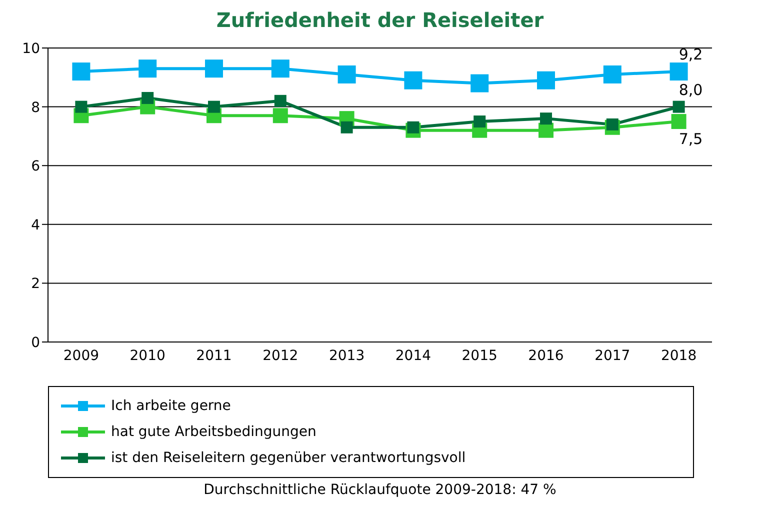 The height and width of the screenshot is (529, 760). Describe the element at coordinates (280, 356) in the screenshot. I see `x-tick-label: 2012` at that location.